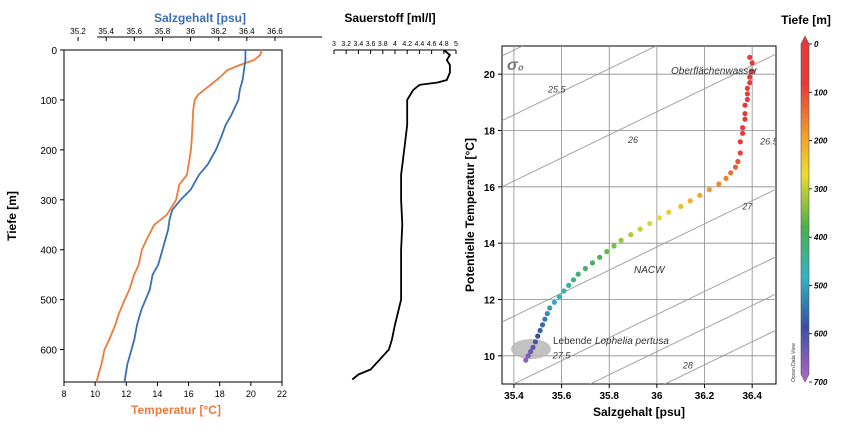  What do you see at coordinates (562, 356) in the screenshot?
I see `isopycnal-label: 27.5` at bounding box center [562, 356].